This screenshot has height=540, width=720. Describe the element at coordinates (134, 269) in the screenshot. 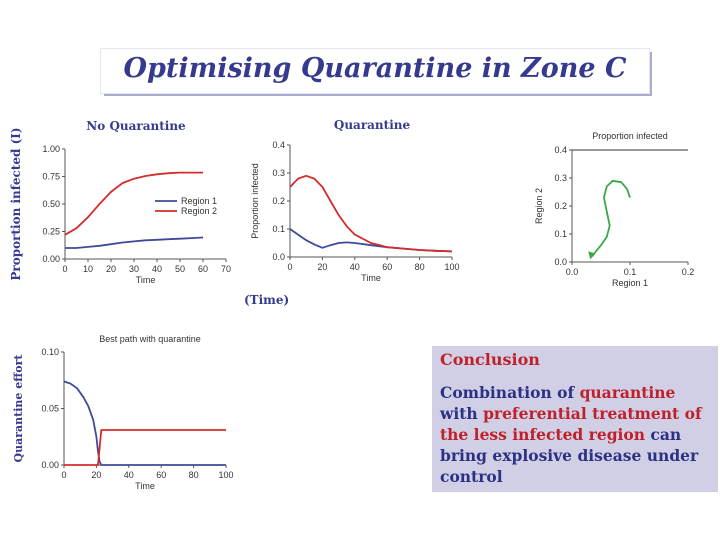

I see `x-tick-label: 30` at that location.